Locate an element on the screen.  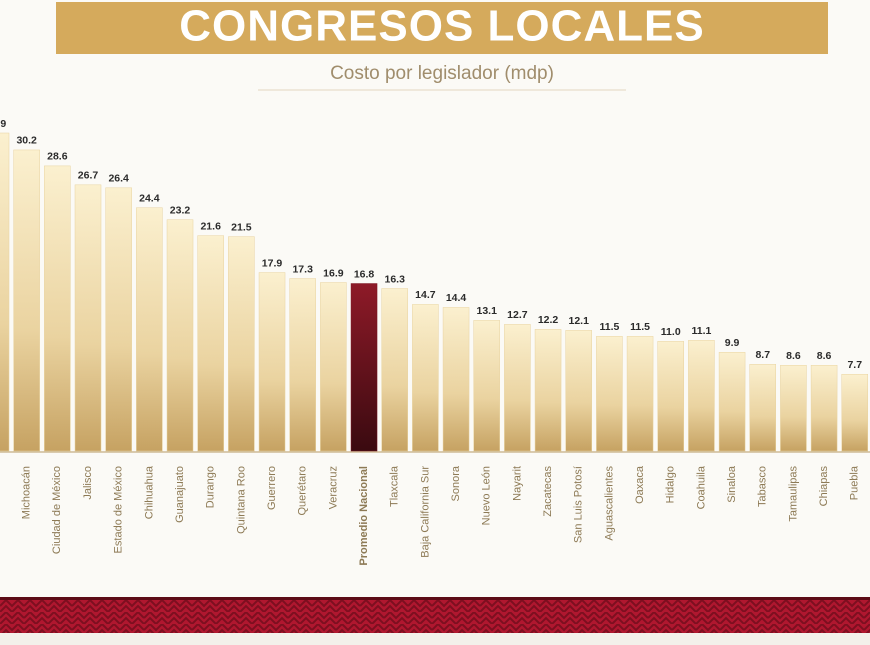
x-tick-label: Tamaulipas is located at coordinates (793, 494).